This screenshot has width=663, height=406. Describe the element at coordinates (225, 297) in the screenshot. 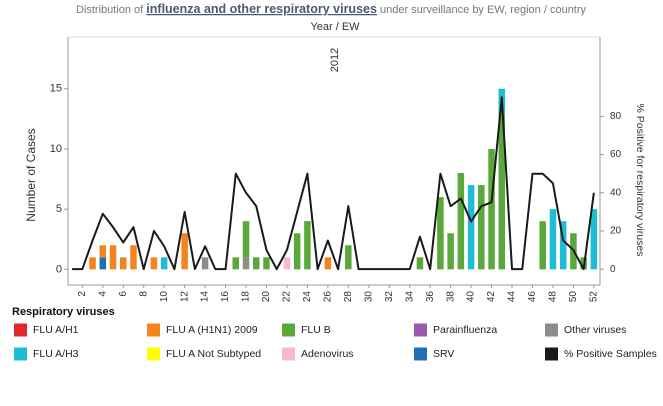

I see `x-tick-label: 16` at that location.